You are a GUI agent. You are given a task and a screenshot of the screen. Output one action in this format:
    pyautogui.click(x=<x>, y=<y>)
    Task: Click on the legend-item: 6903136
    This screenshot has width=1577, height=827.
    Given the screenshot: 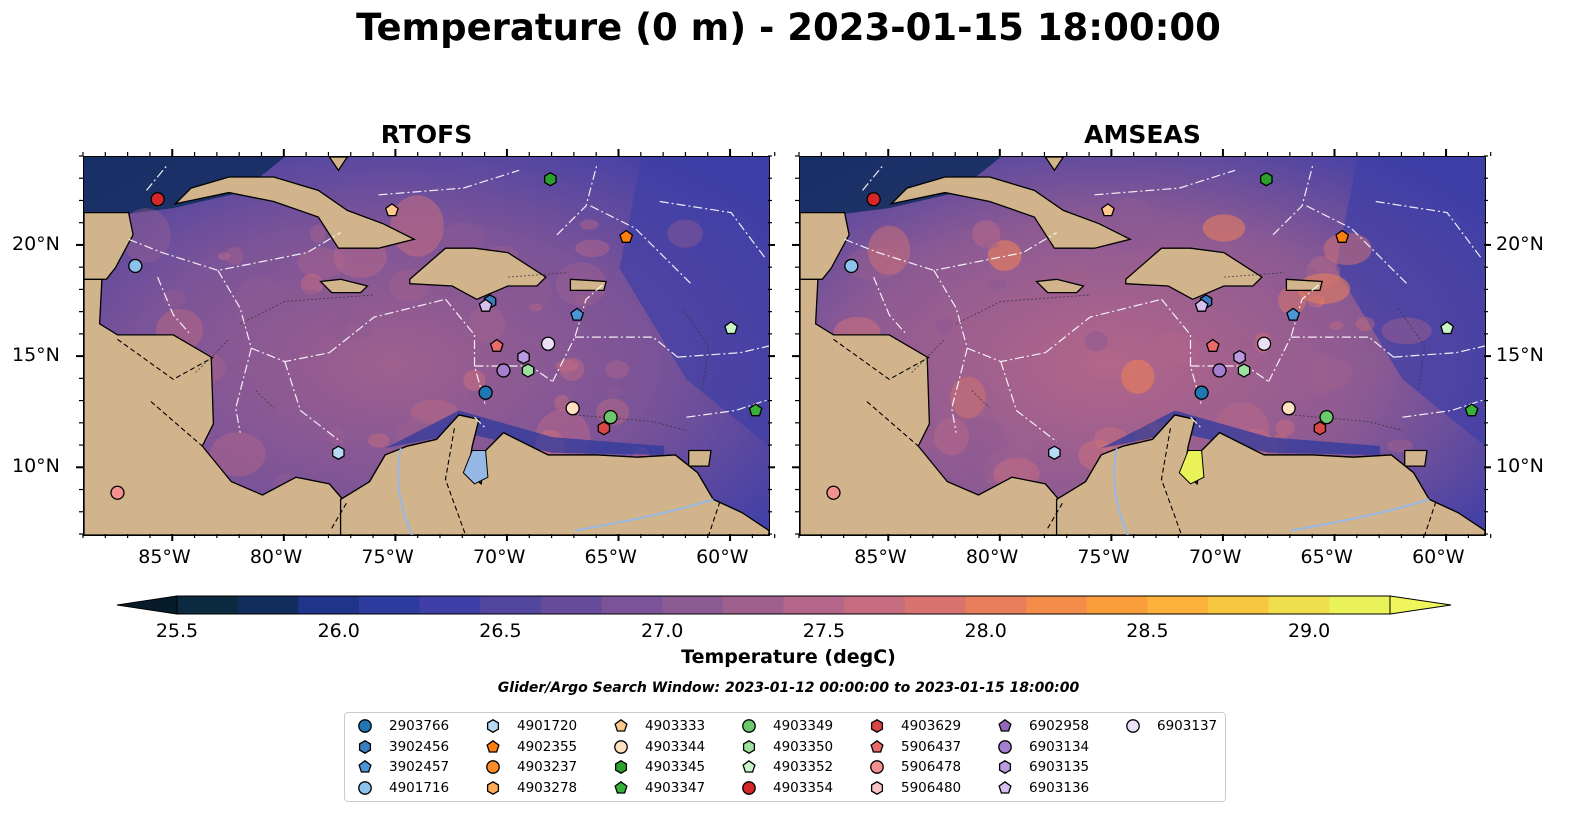 What is the action you would take?
    pyautogui.click(x=1042, y=788)
    